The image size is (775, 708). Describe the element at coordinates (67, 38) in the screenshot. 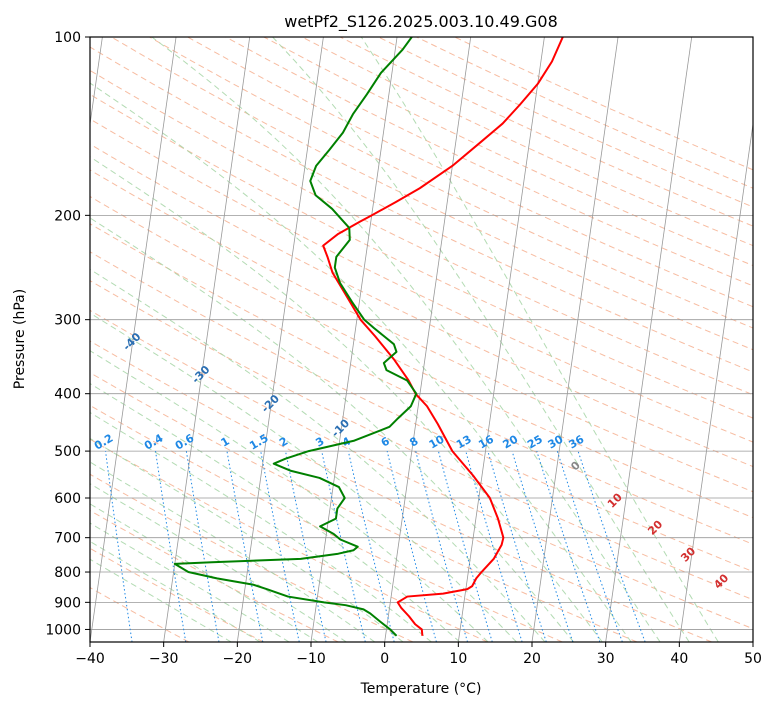

I see `y-tick-label: 100` at that location.